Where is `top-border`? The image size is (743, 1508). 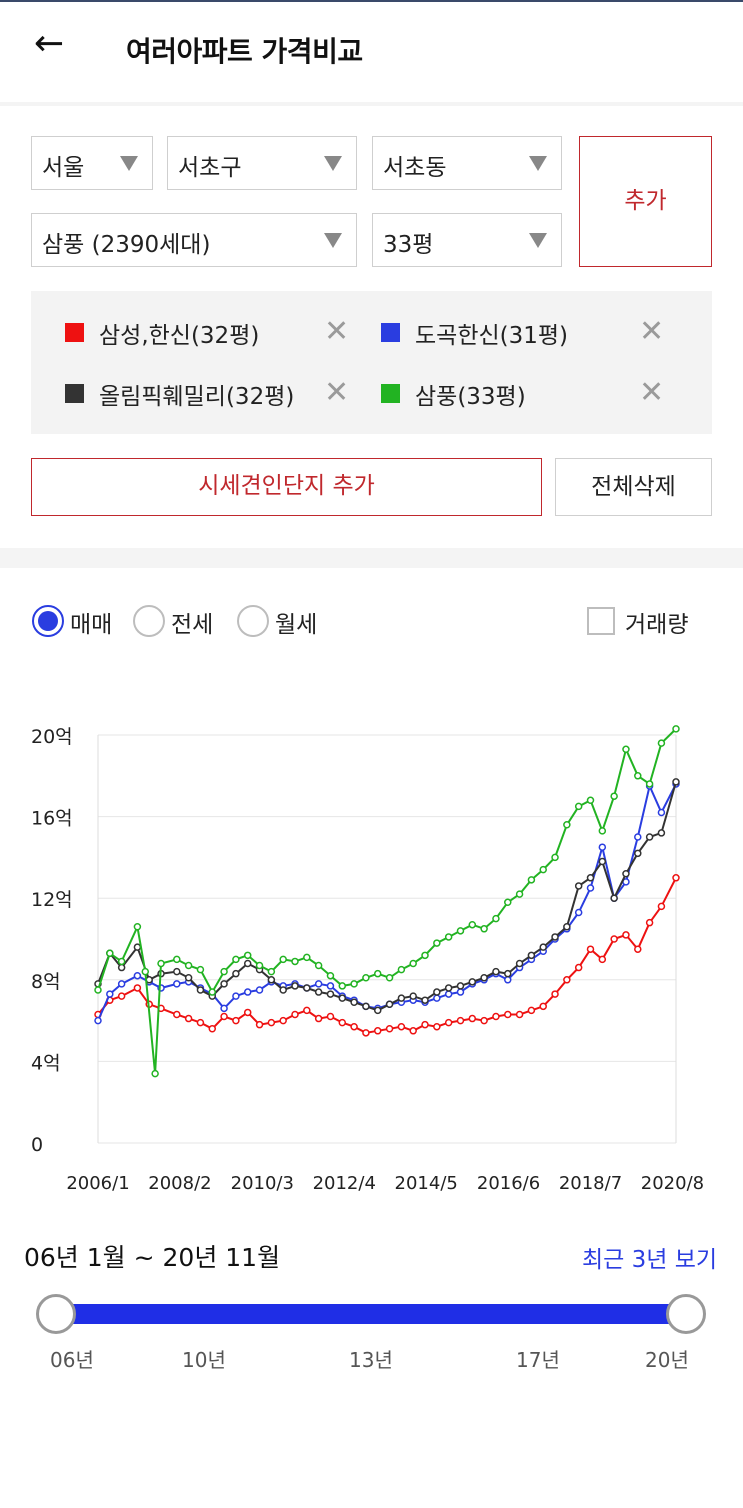
top-border is located at coordinates (371, 1).